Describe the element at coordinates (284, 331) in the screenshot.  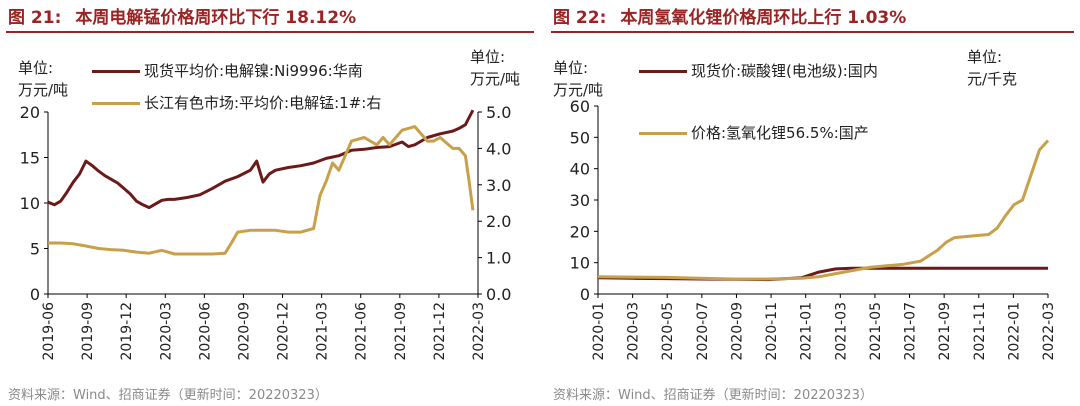
I see `x-tick-label: 2020-12` at that location.